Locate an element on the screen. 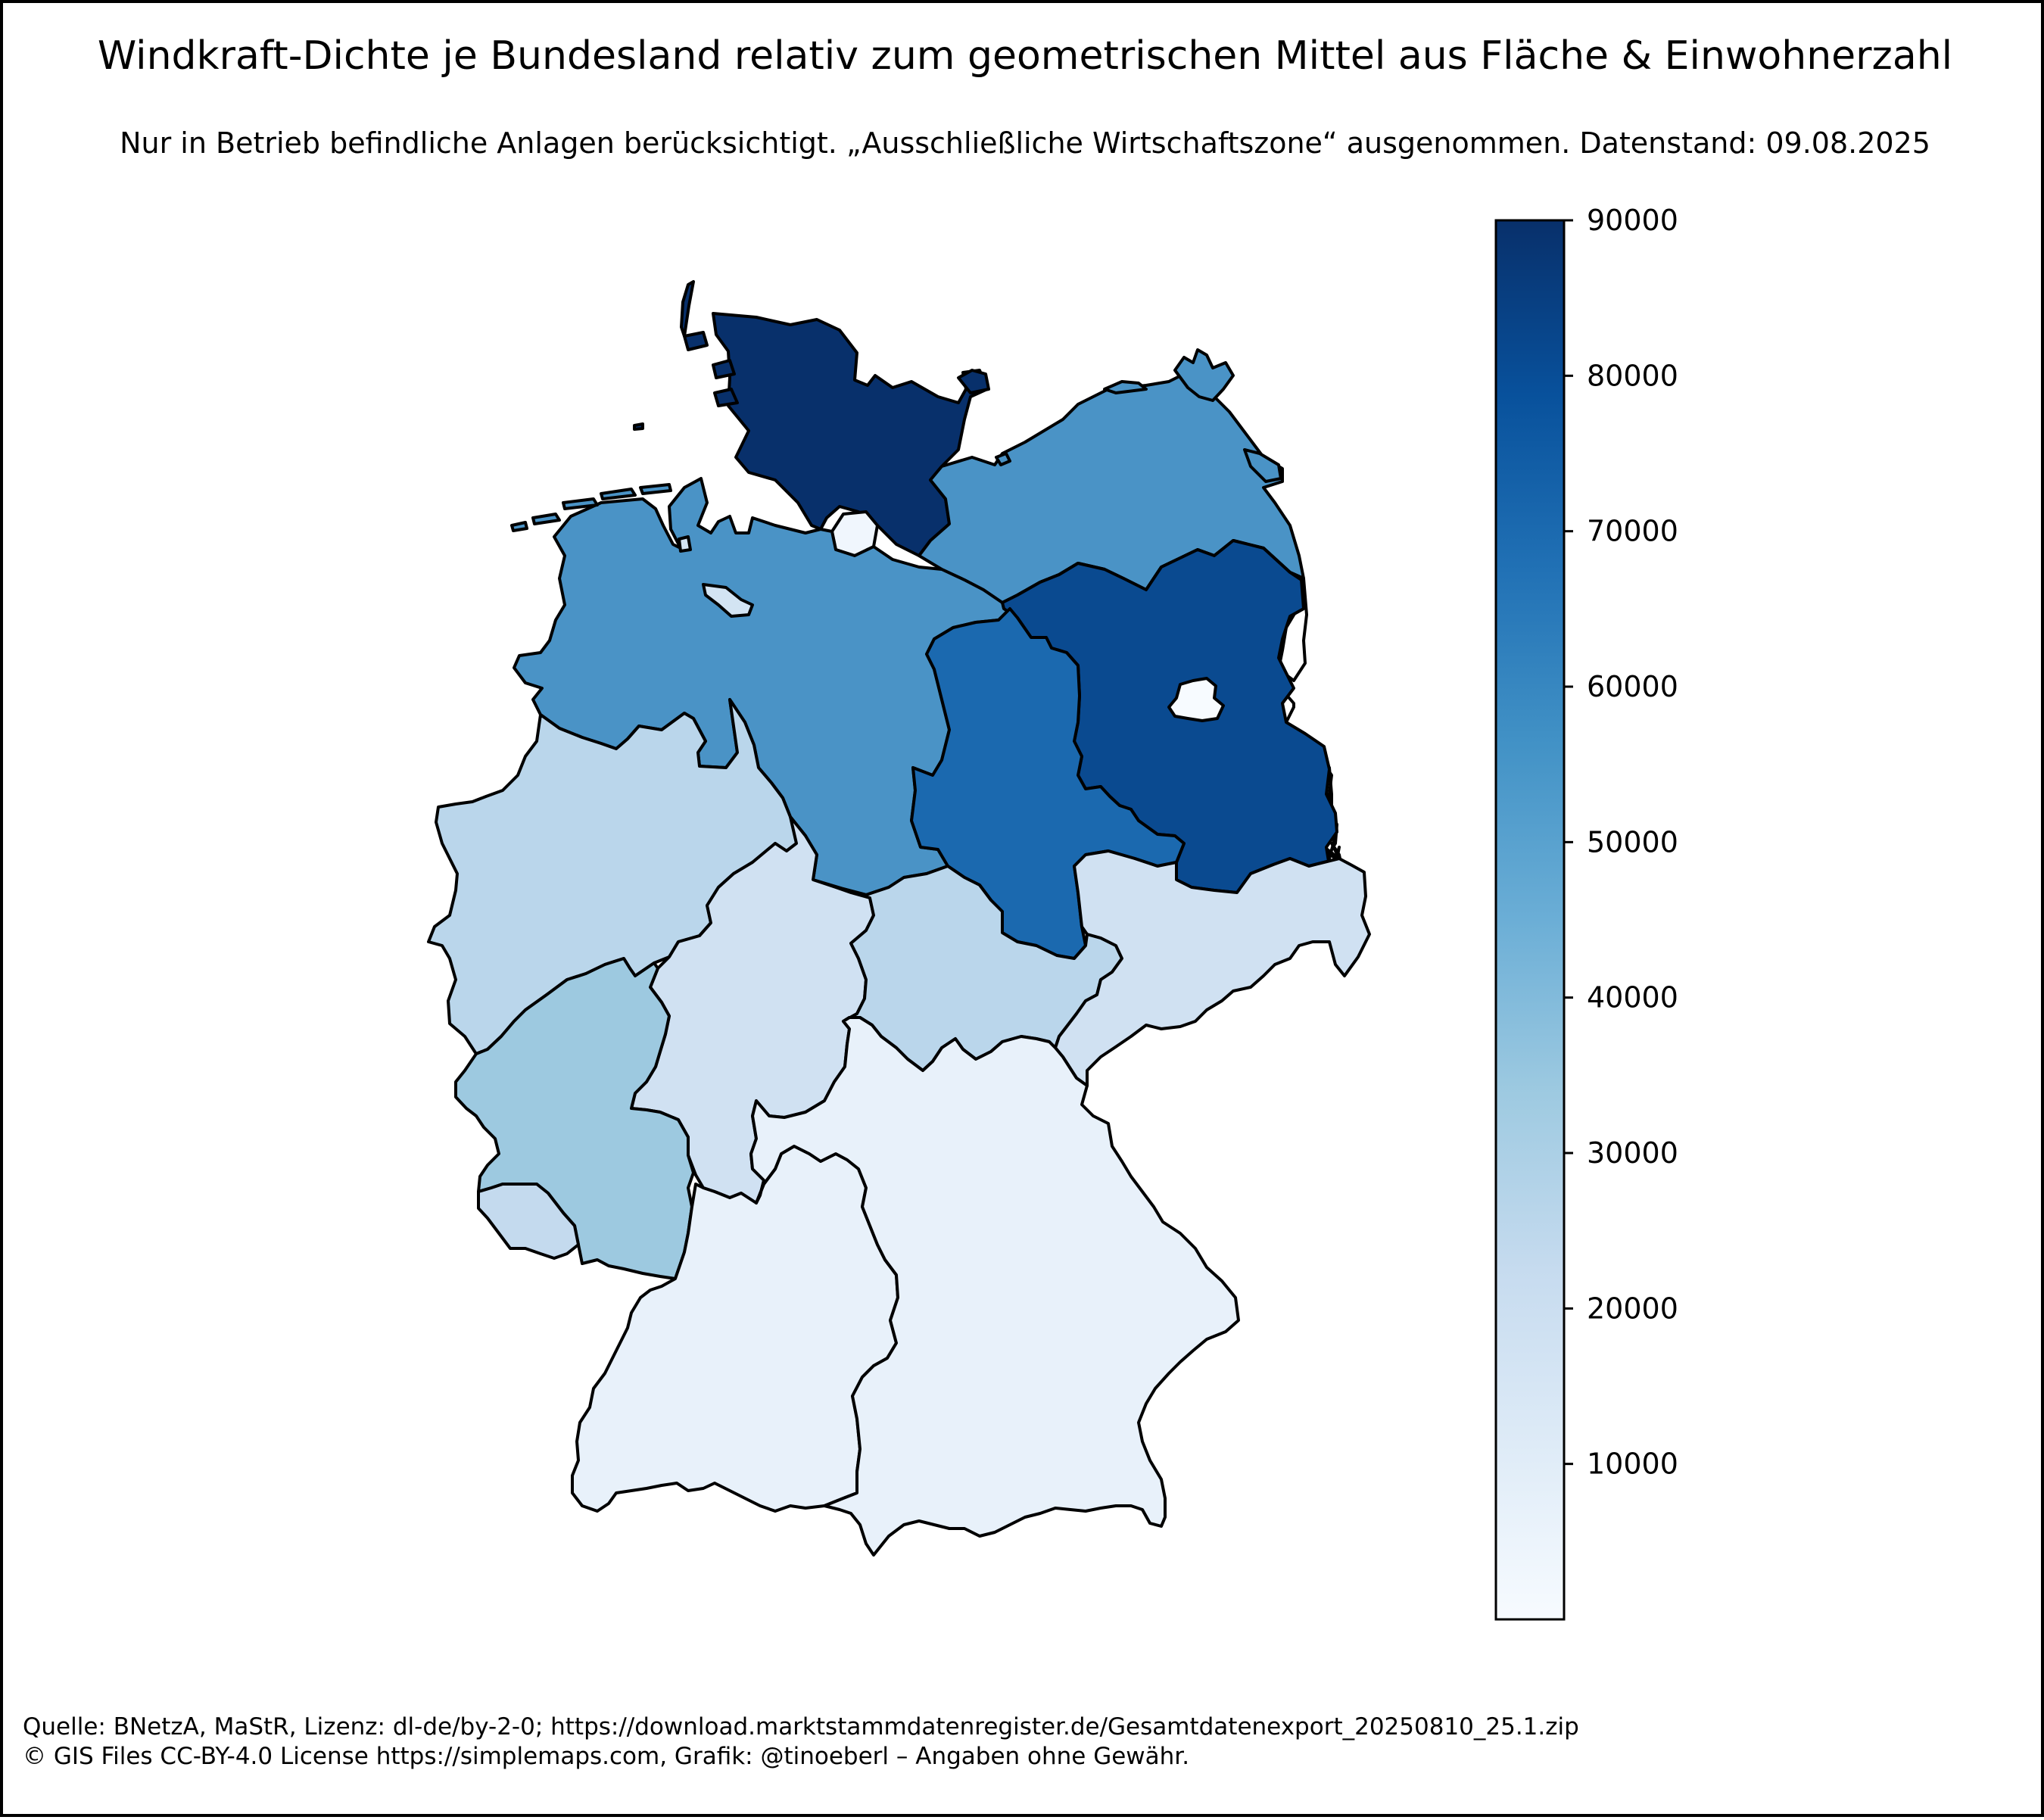  colorbar-tick-label-70000: 70000 is located at coordinates (1632, 531).